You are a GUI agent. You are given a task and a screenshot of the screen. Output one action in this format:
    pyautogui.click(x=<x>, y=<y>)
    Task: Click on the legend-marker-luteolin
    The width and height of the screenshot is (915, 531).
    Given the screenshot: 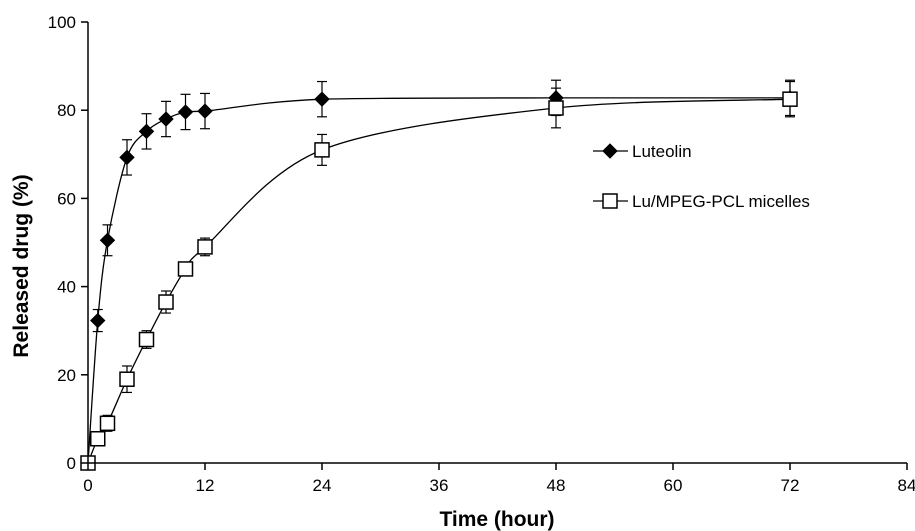 What is the action you would take?
    pyautogui.click(x=610, y=151)
    